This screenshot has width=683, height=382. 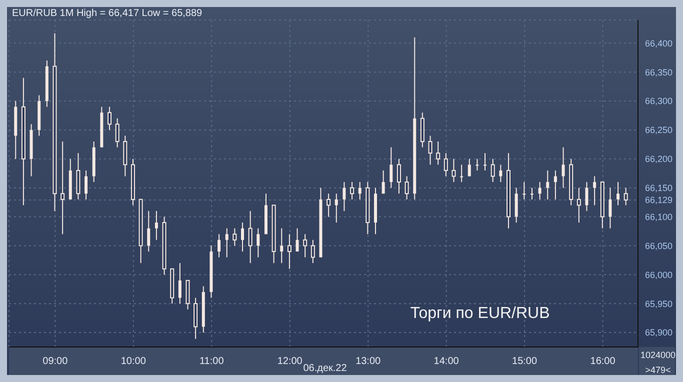 I want to click on text: 06.дек.22, so click(x=325, y=368).